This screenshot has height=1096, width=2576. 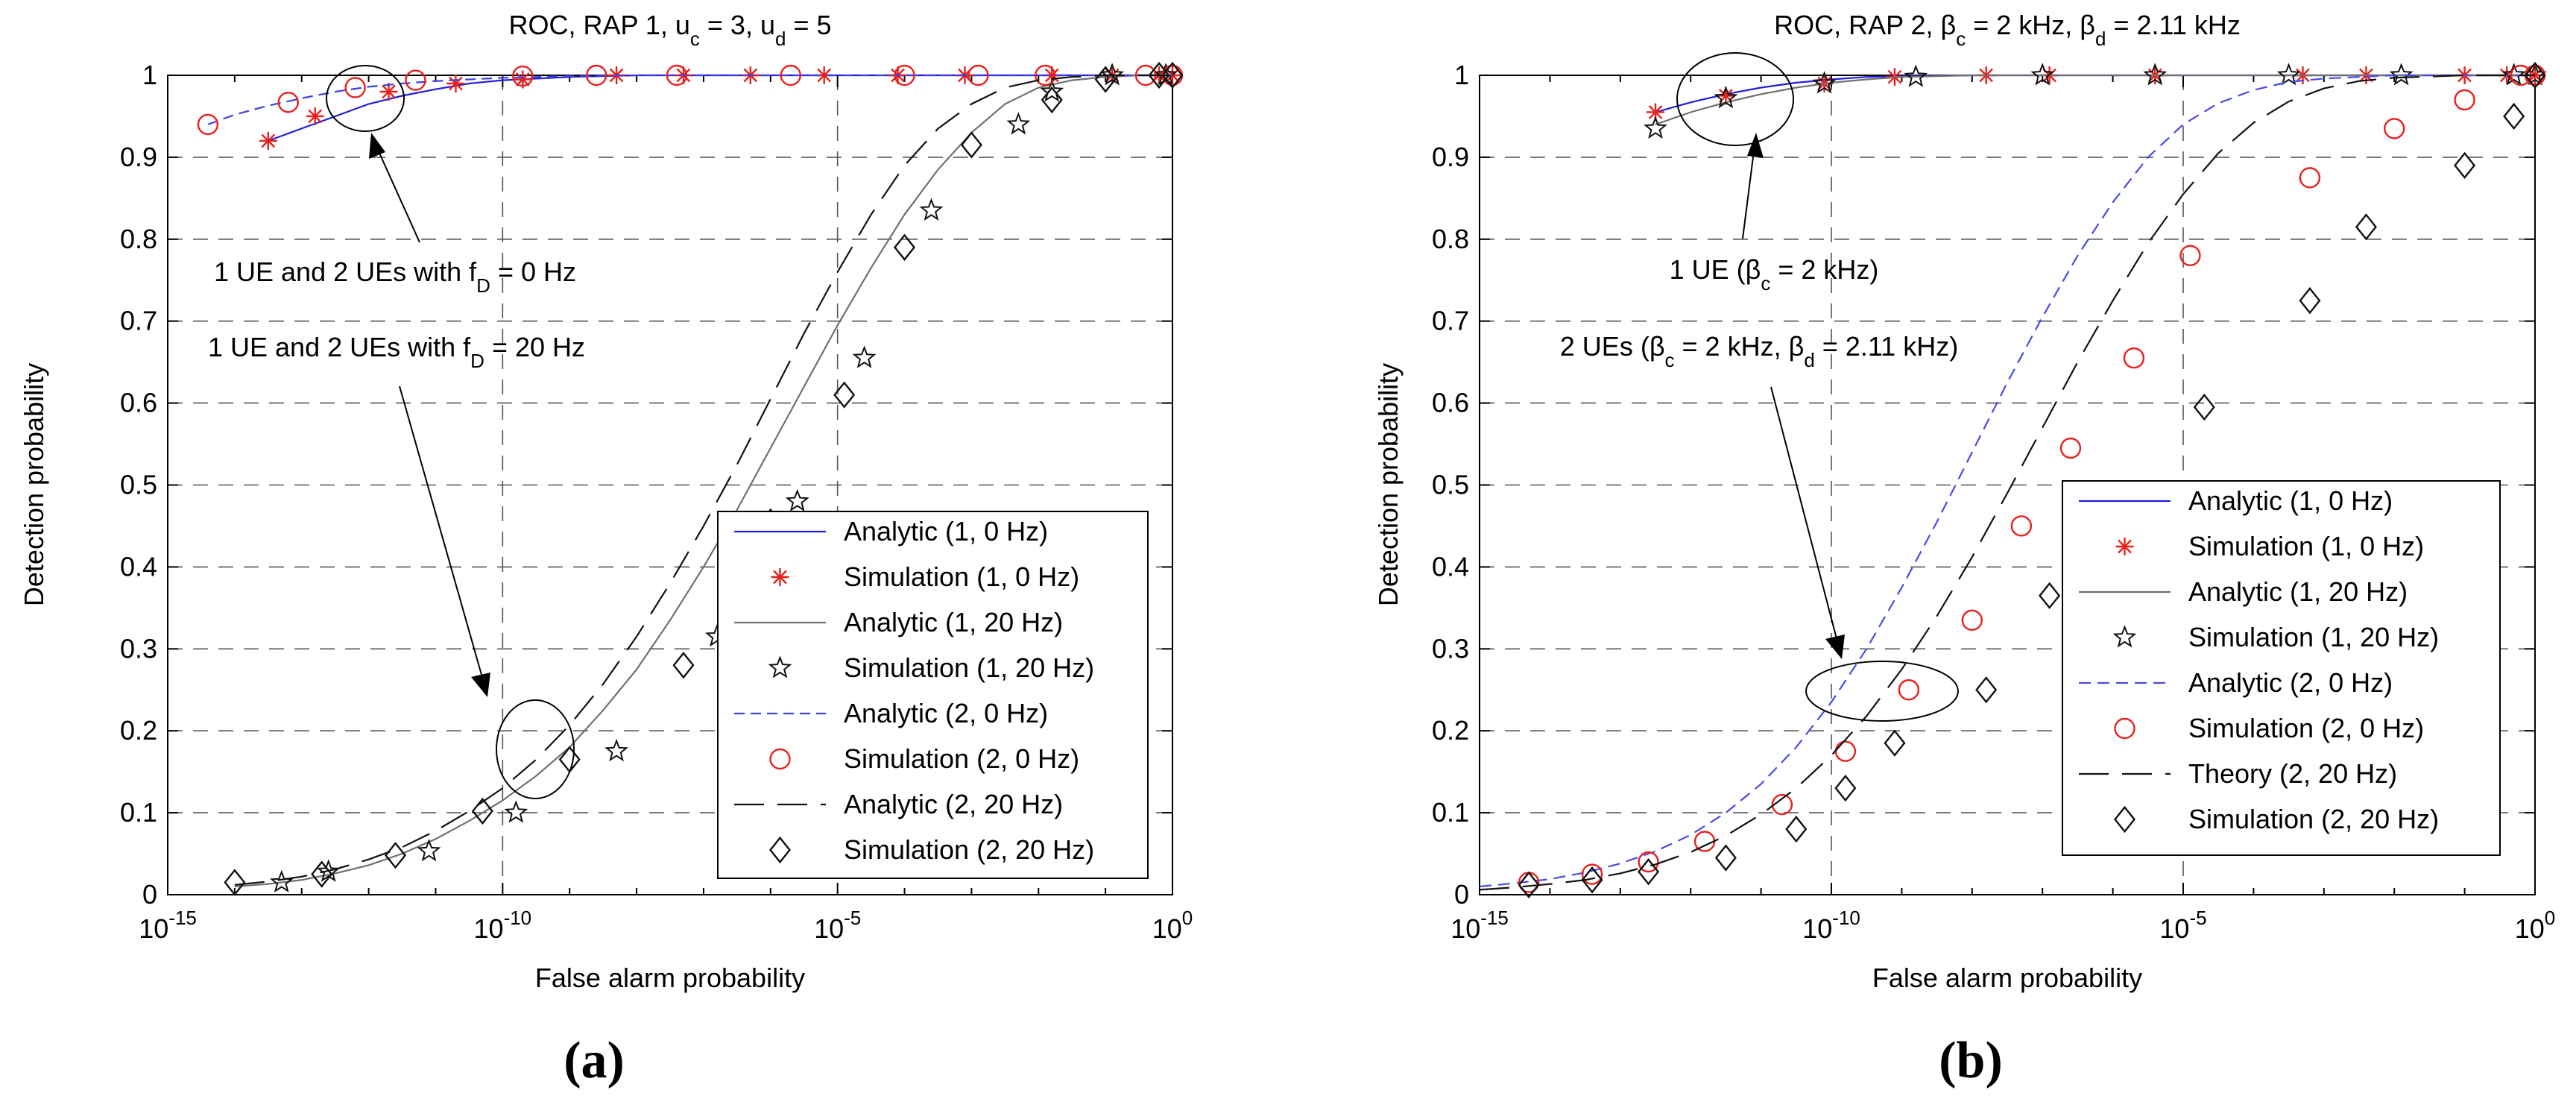 What do you see at coordinates (953, 804) in the screenshot?
I see `legend-label: Analytic (2, 20 Hz)` at bounding box center [953, 804].